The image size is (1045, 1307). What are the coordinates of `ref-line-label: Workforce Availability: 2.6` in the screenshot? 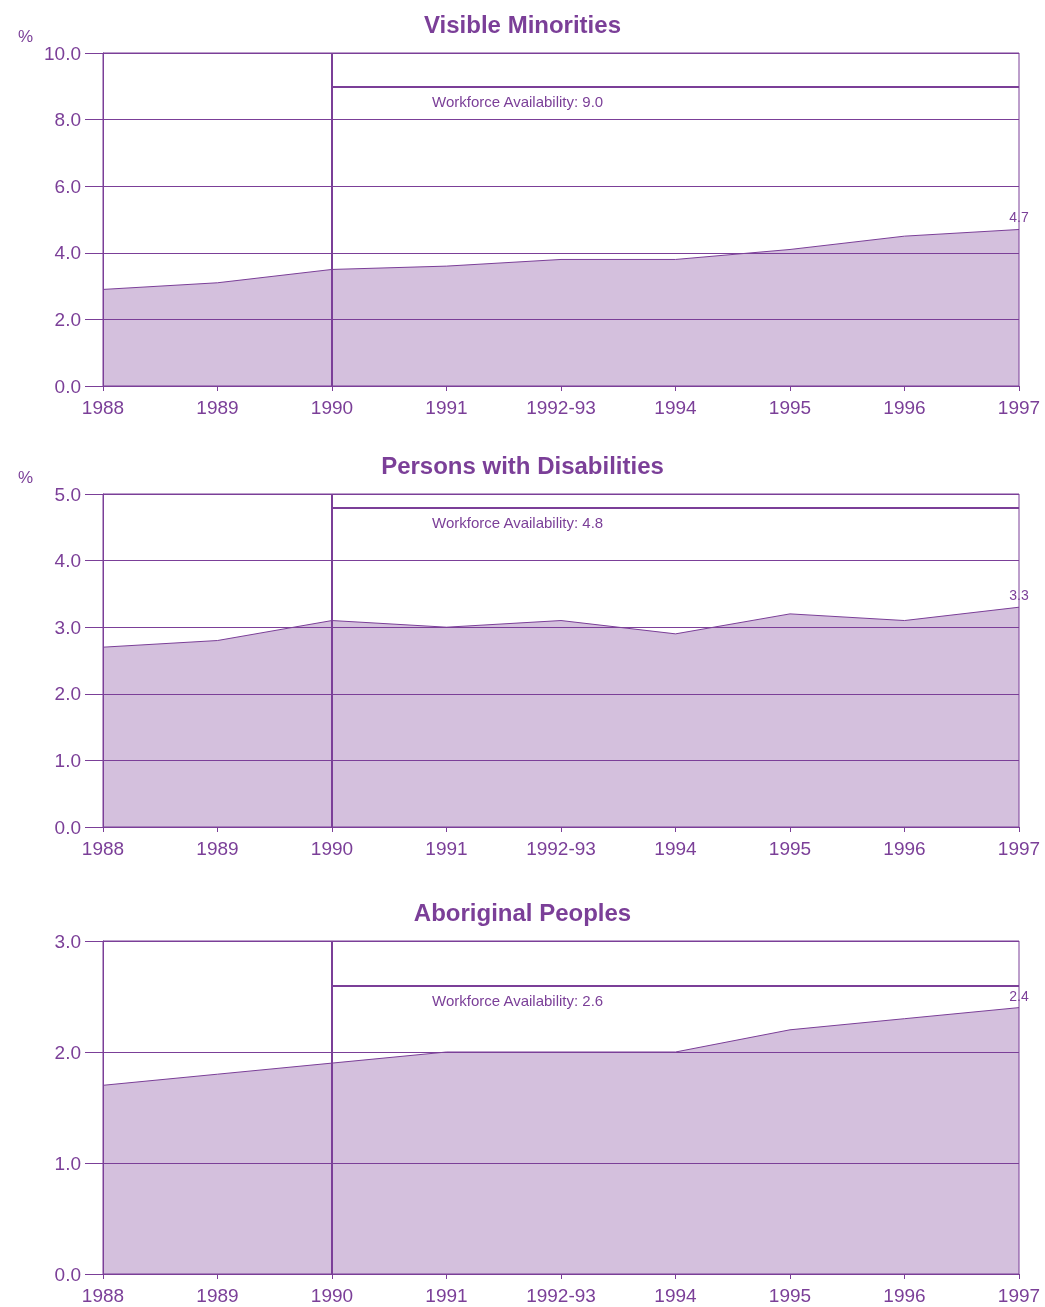 It's located at (518, 1001).